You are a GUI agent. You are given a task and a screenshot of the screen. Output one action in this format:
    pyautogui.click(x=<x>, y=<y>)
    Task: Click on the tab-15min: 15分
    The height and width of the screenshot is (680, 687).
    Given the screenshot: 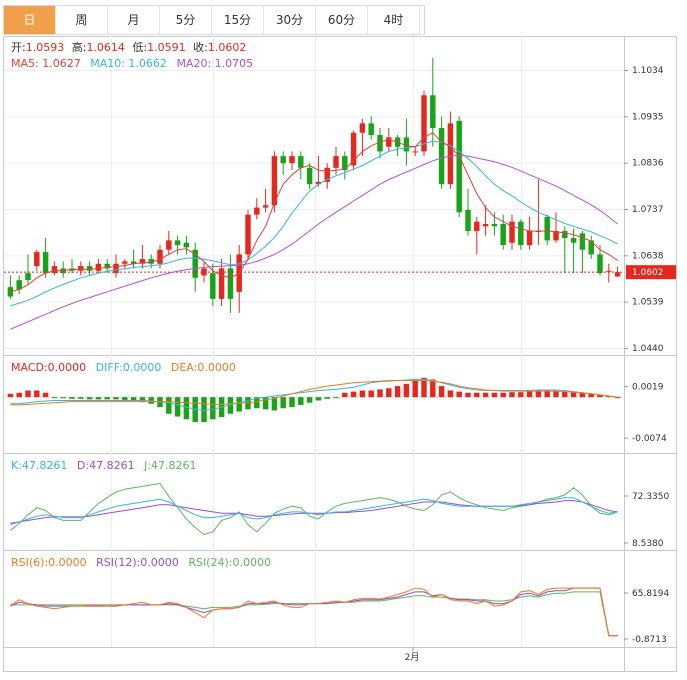 What is the action you would take?
    pyautogui.click(x=238, y=20)
    